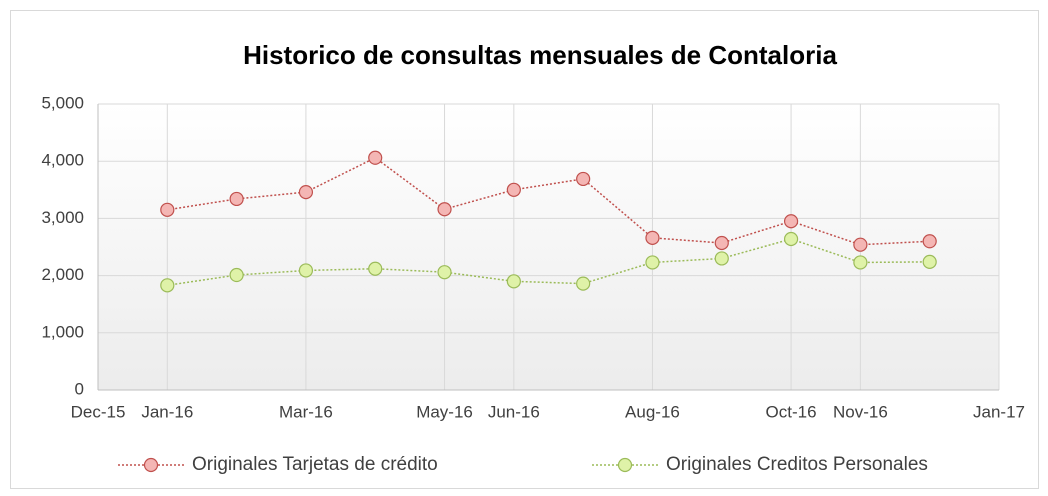 This screenshot has width=1048, height=496. I want to click on legend-label: Originales Creditos Personales, so click(797, 464).